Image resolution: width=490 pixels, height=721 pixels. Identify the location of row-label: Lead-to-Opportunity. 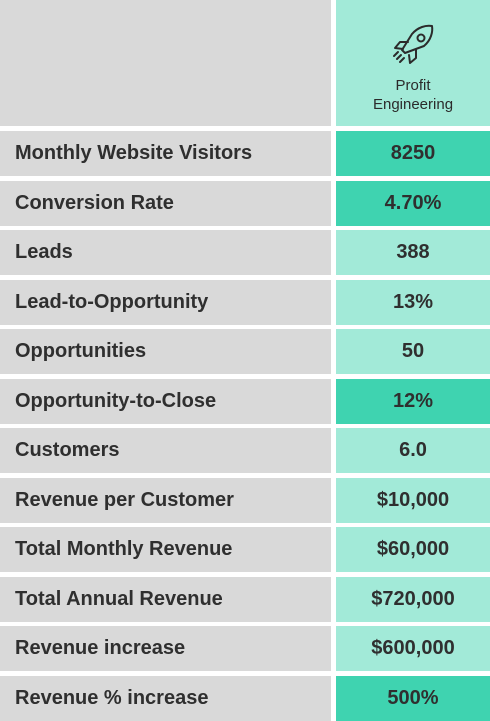
(165, 302).